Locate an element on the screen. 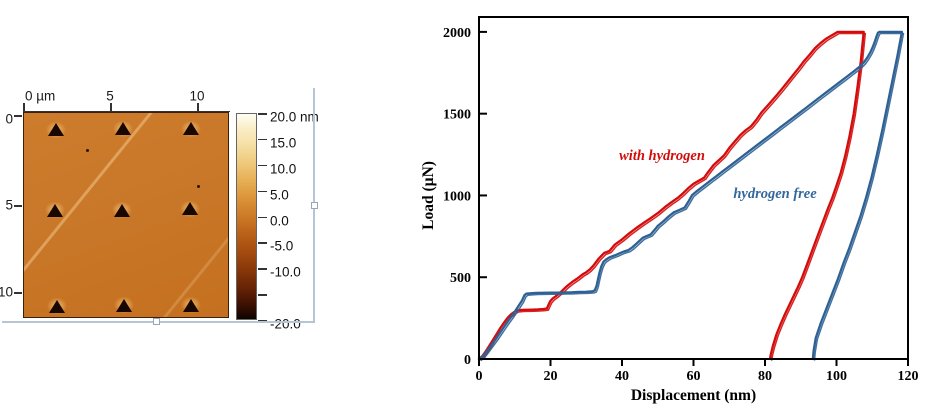 The image size is (941, 414). x-tick-label: 40 is located at coordinates (622, 376).